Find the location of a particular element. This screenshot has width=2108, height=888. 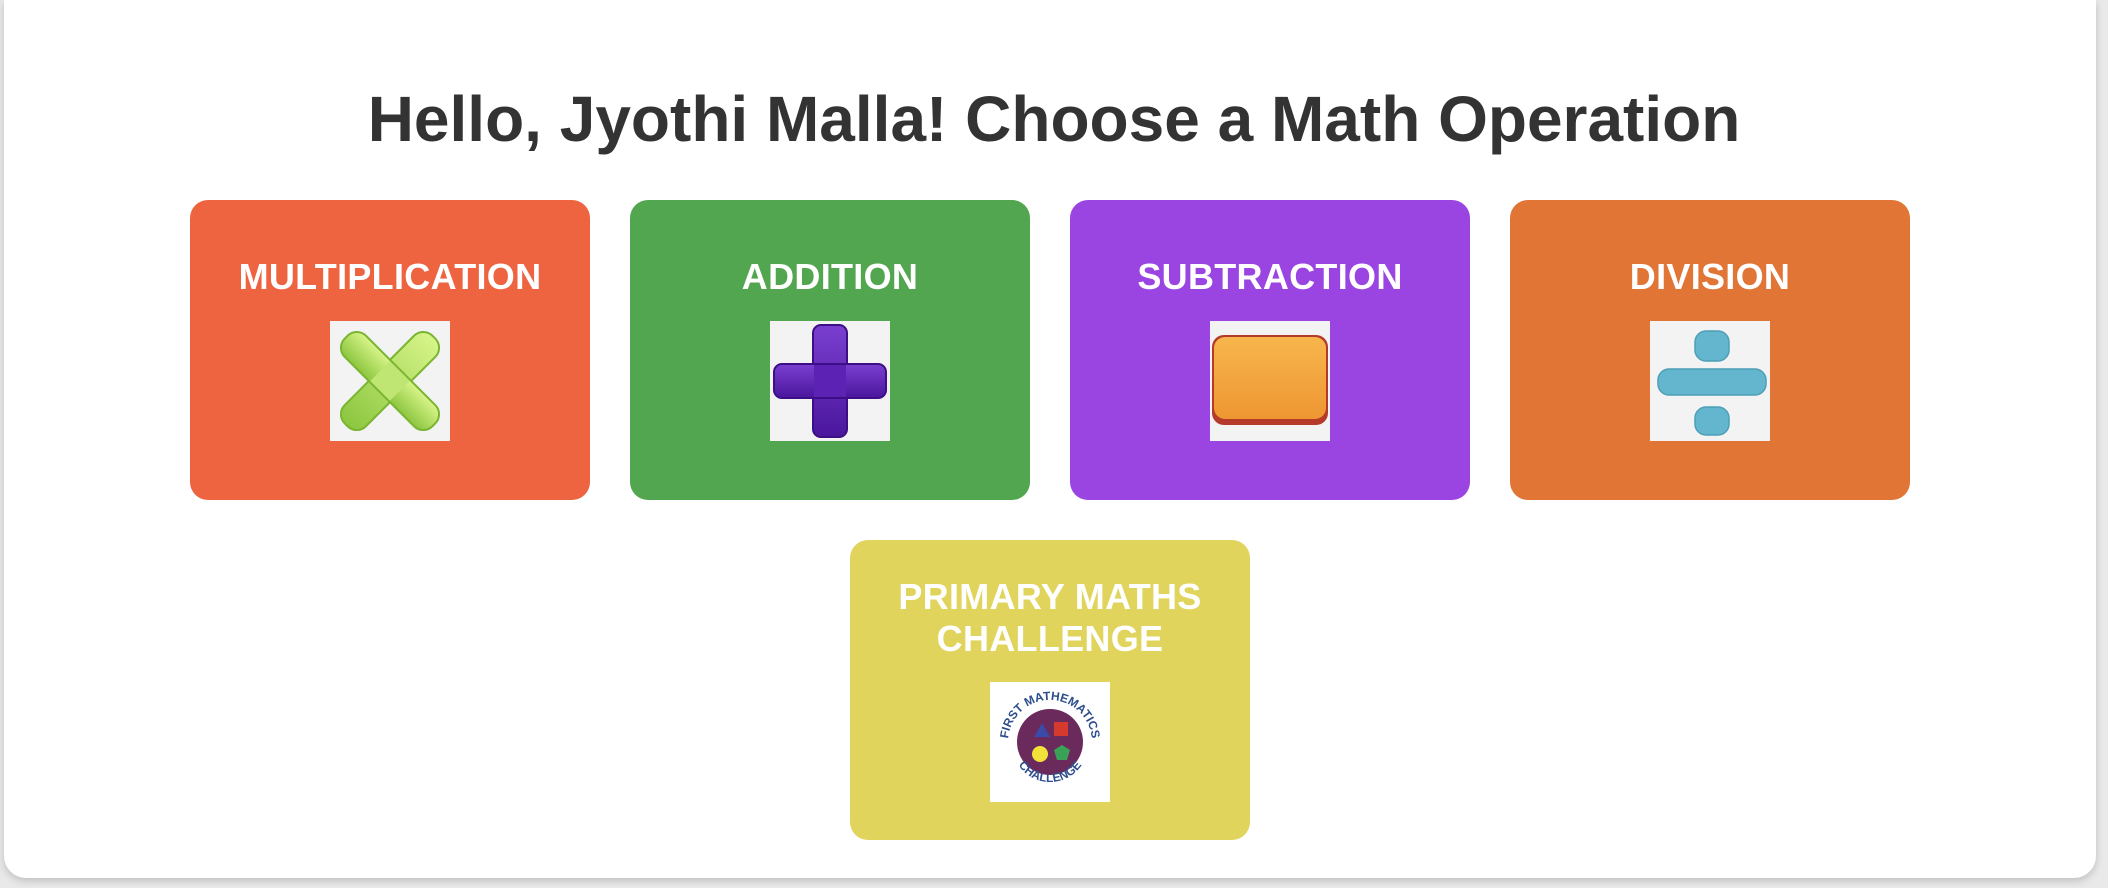

division-label: DIVISION is located at coordinates (1710, 276).